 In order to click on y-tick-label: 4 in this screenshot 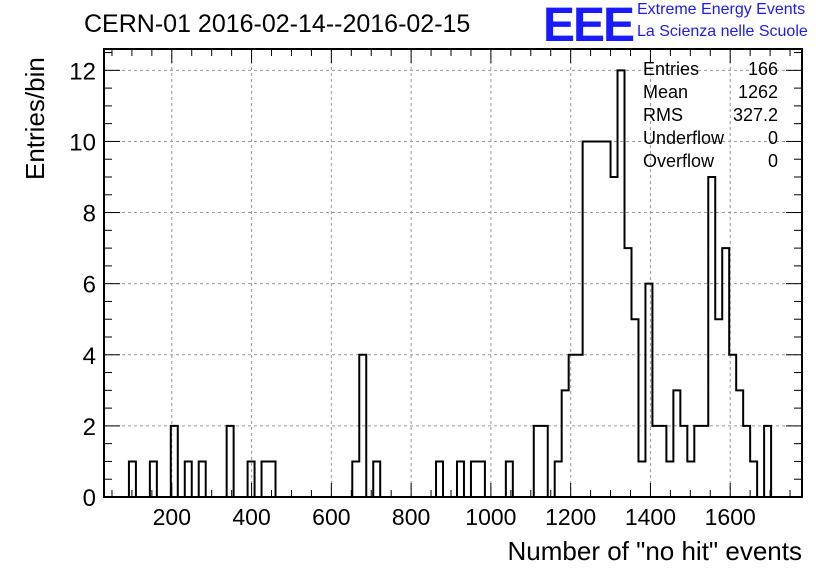, I will do `click(89, 356)`.